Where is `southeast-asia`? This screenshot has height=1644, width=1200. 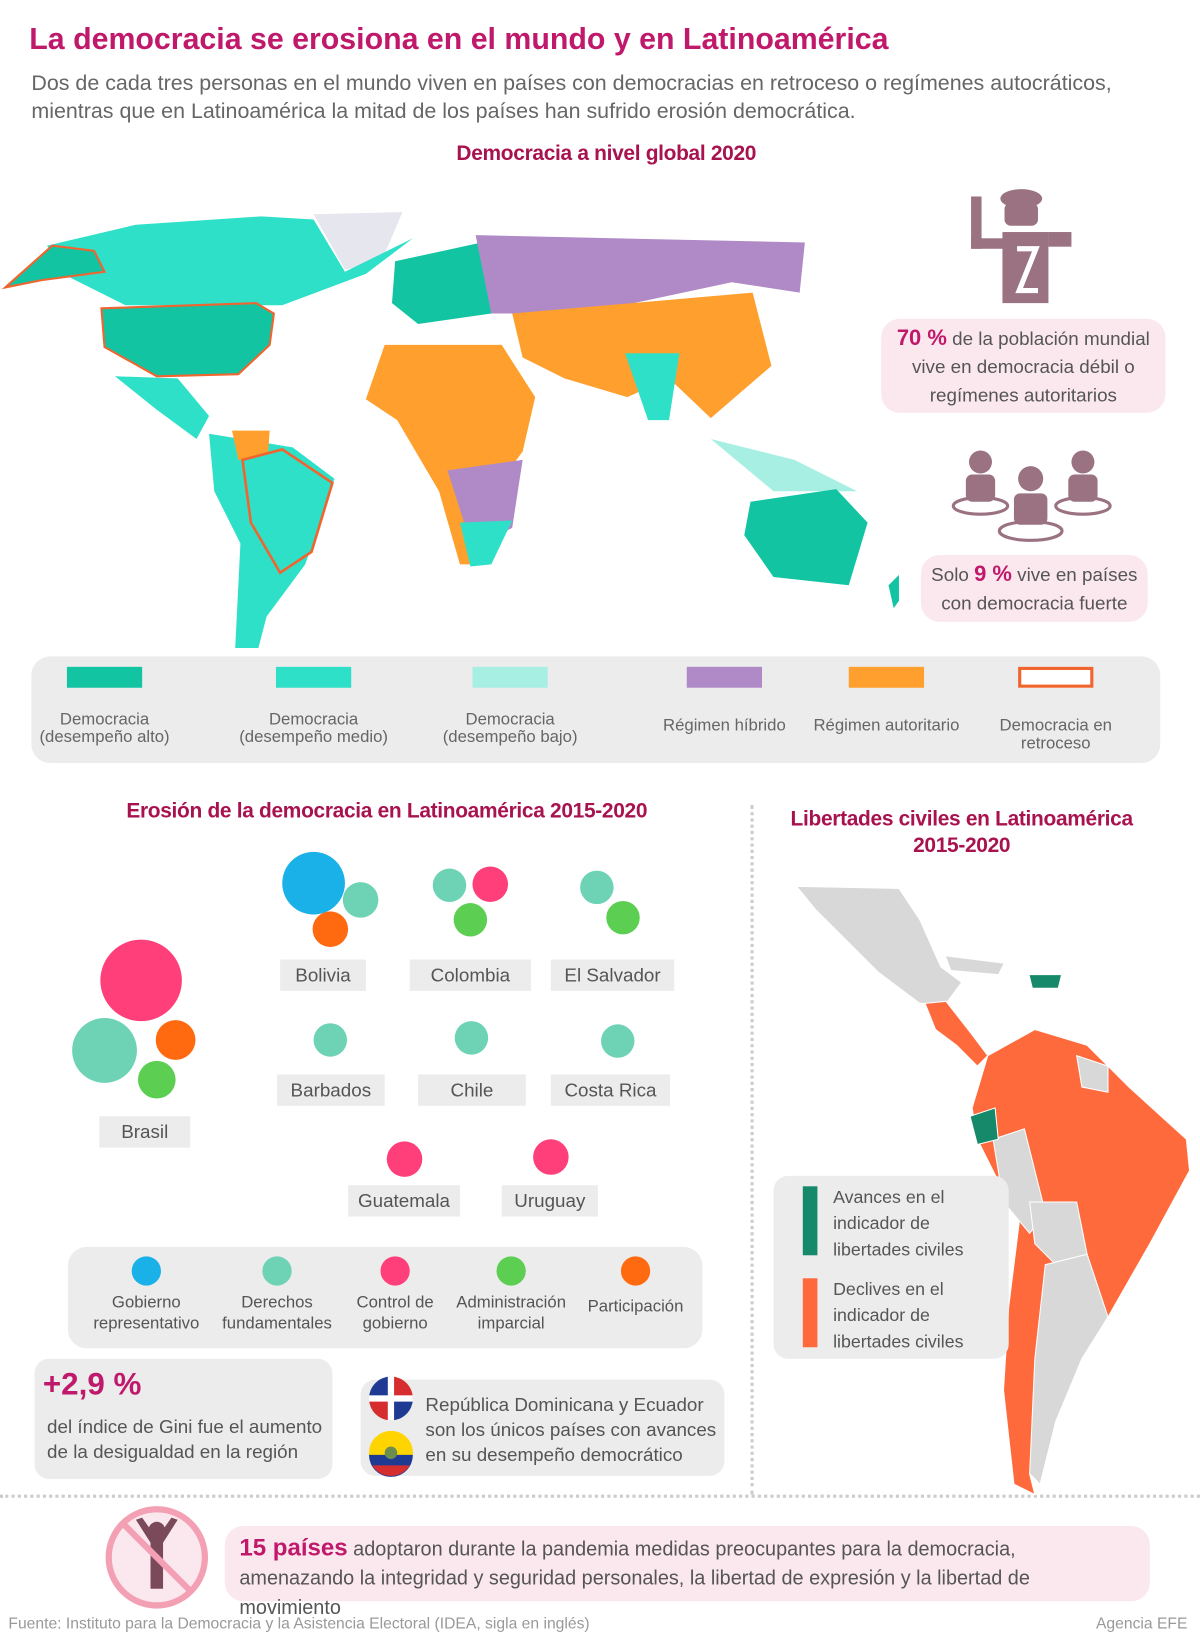 southeast-asia is located at coordinates (784, 465).